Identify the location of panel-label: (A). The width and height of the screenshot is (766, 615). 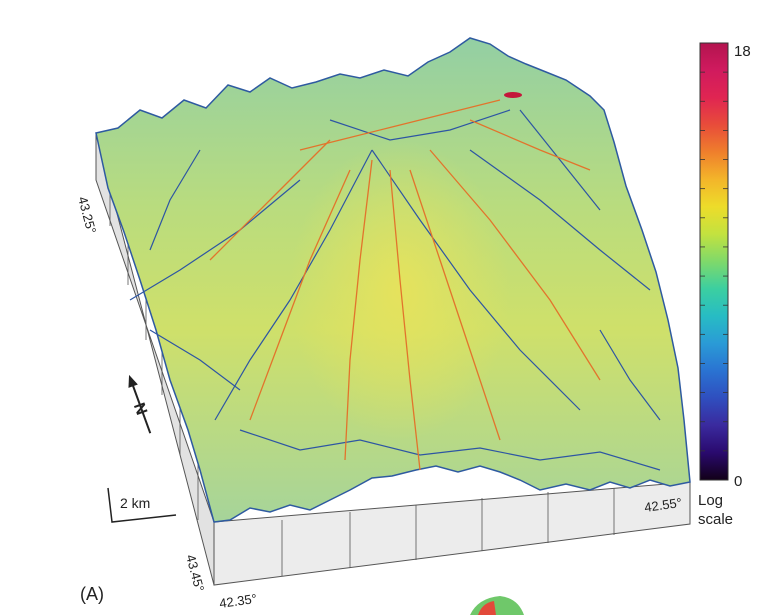
(92, 594).